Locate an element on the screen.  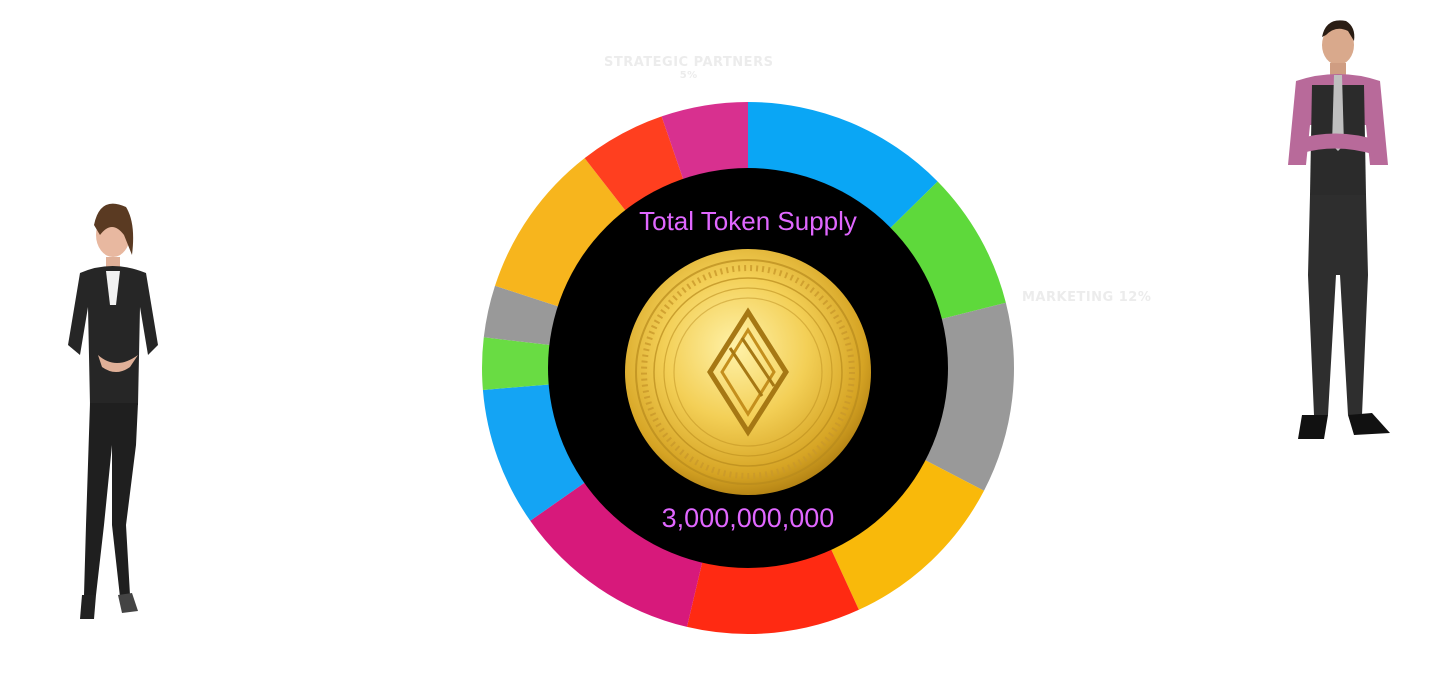
chart-title: Total Token Supply is located at coordinates (748, 221).